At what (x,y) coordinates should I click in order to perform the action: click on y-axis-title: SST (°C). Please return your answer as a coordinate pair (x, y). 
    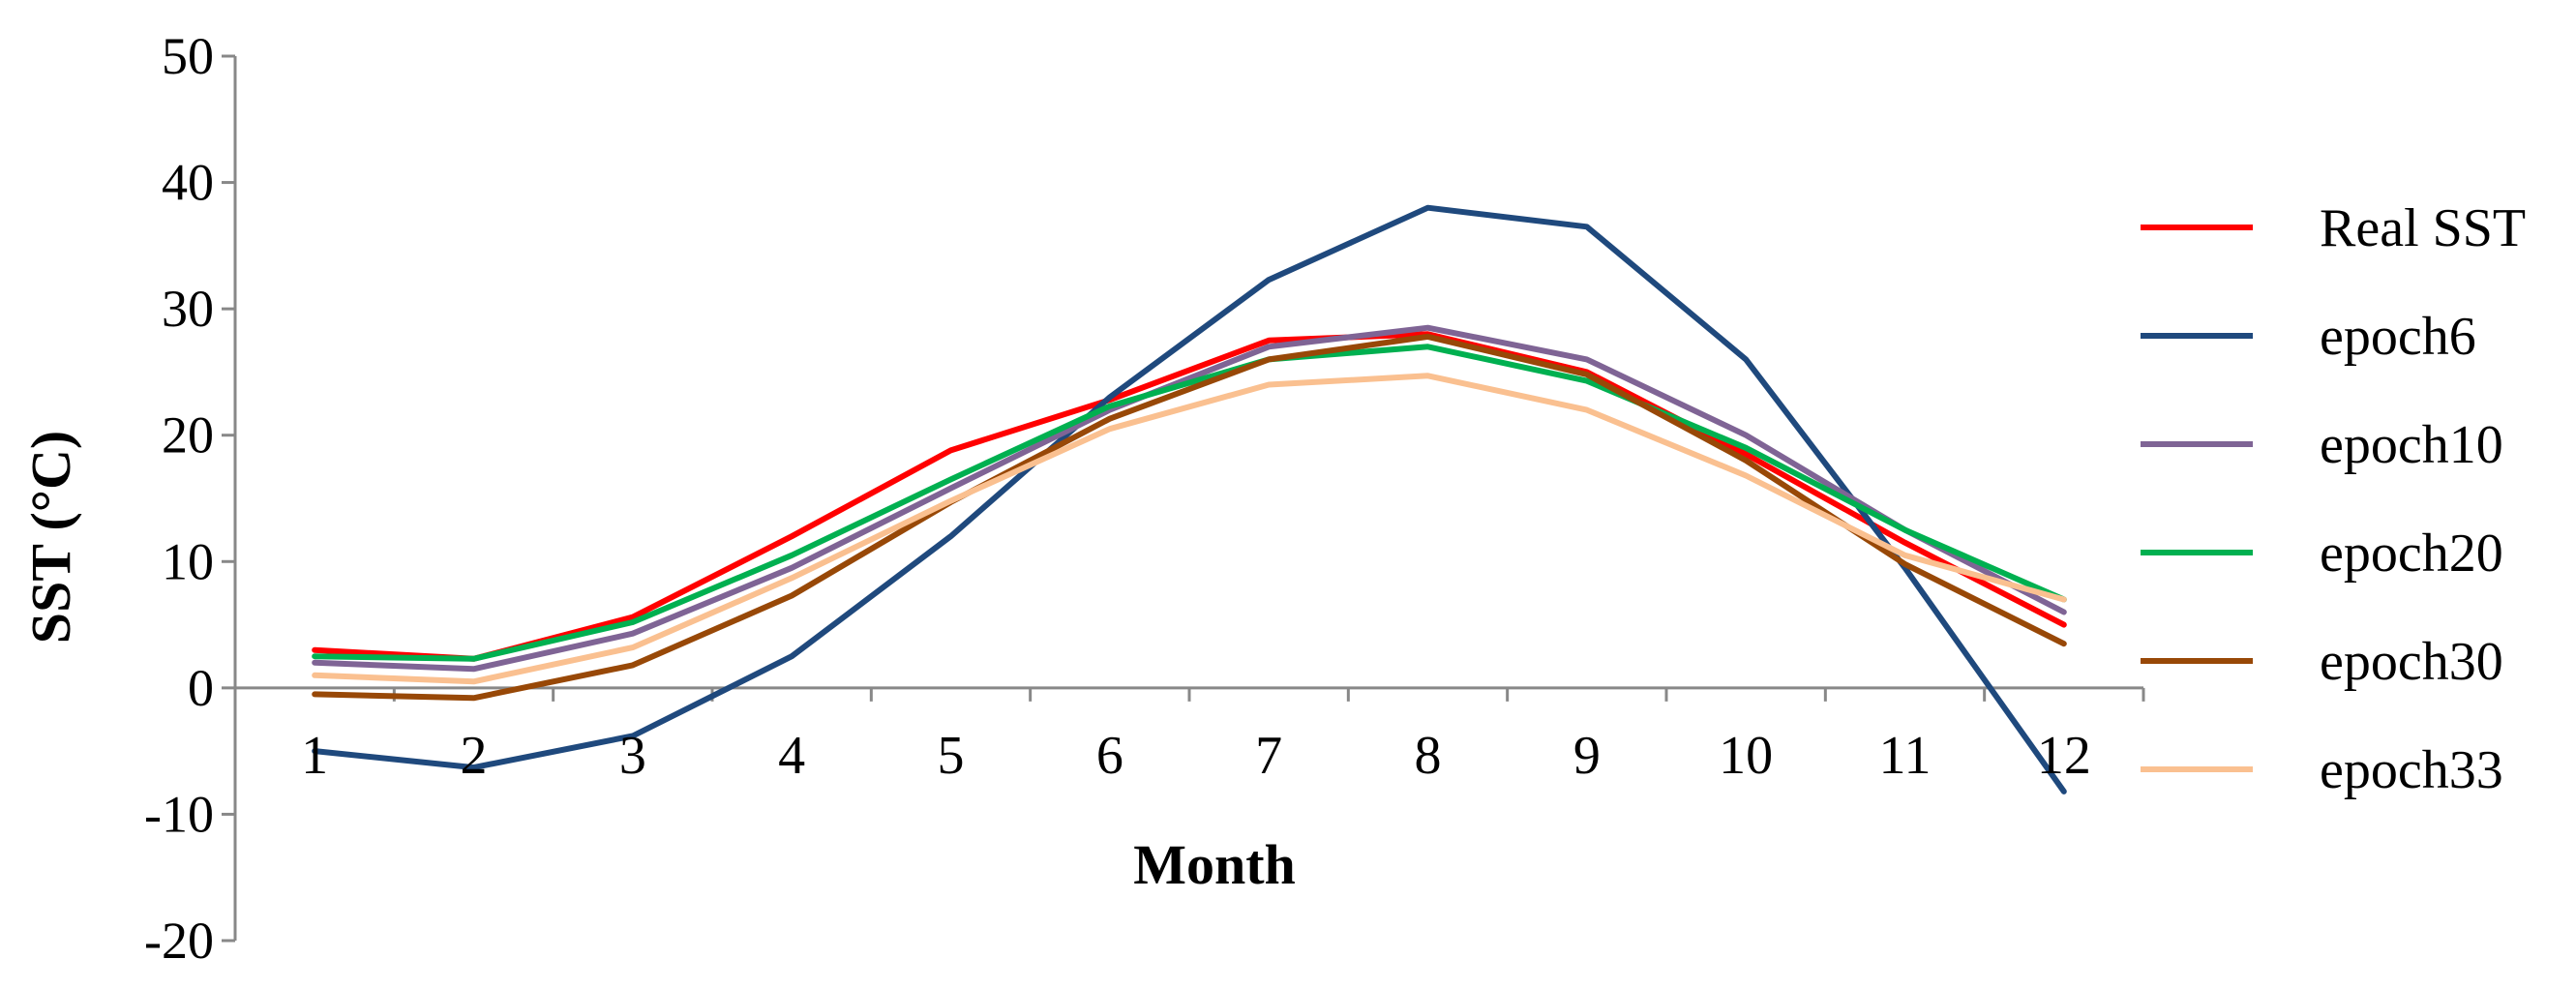
    Looking at the image, I should click on (50, 537).